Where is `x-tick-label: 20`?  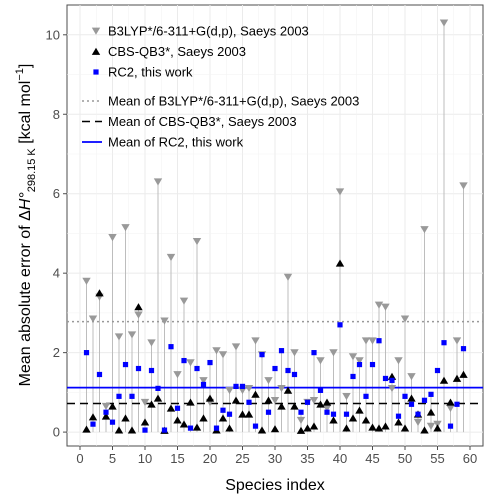
x-tick-label: 20 is located at coordinates (210, 458).